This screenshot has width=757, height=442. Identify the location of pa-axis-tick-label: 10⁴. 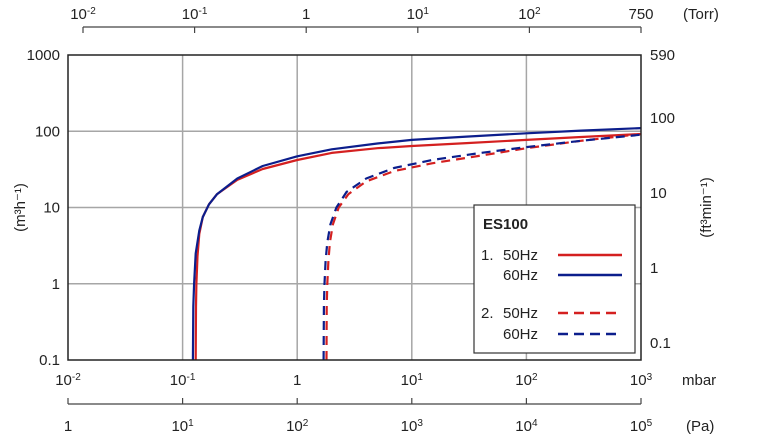
(526, 427).